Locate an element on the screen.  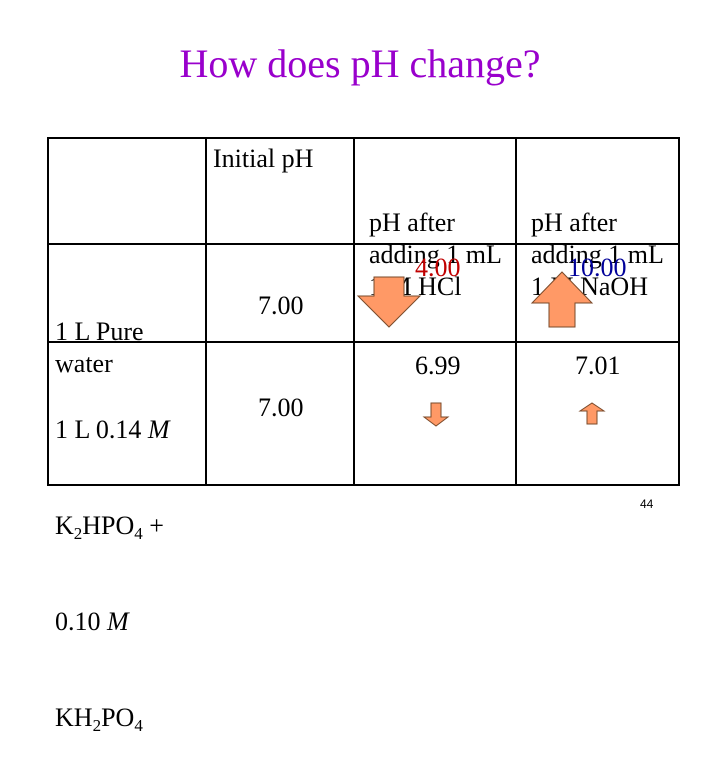
slide-title: How does pH change? is located at coordinates (360, 63).